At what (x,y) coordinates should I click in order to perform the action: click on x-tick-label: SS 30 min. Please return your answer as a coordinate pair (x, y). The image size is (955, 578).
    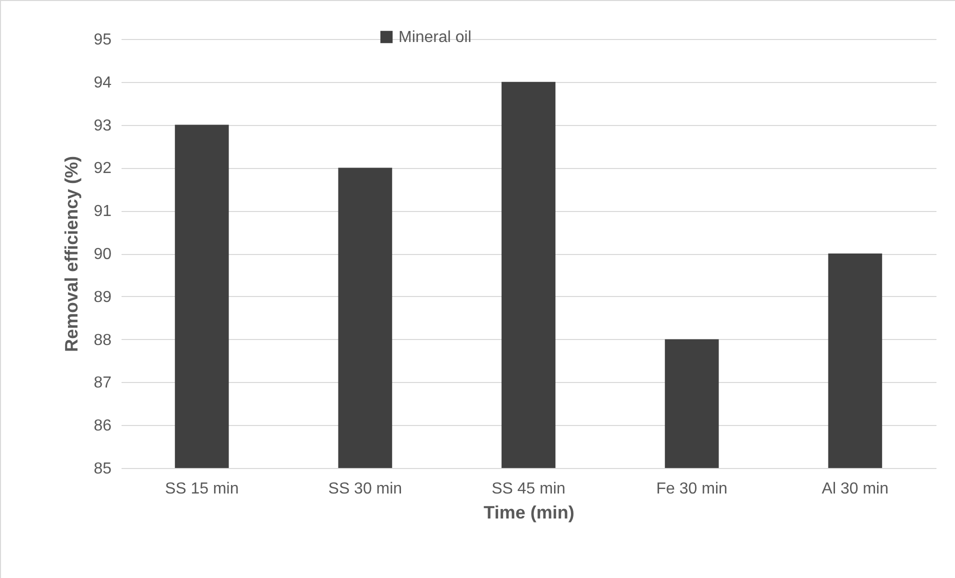
    Looking at the image, I should click on (365, 489).